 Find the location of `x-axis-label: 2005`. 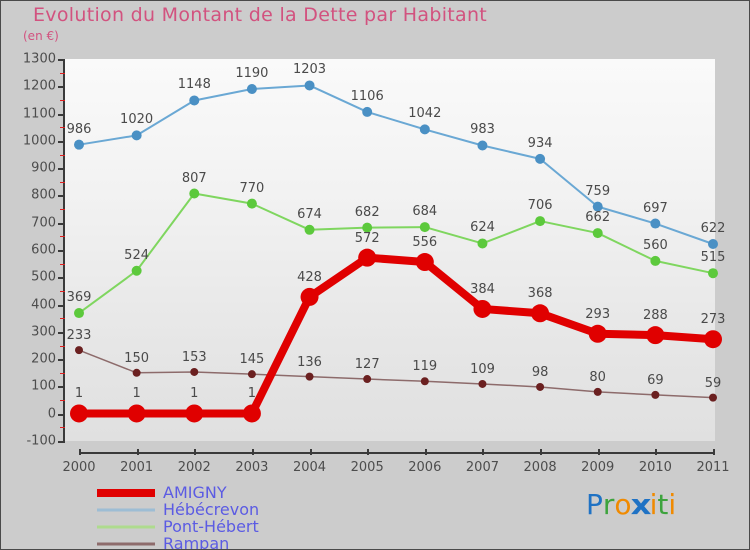

x-axis-label: 2005 is located at coordinates (367, 467).